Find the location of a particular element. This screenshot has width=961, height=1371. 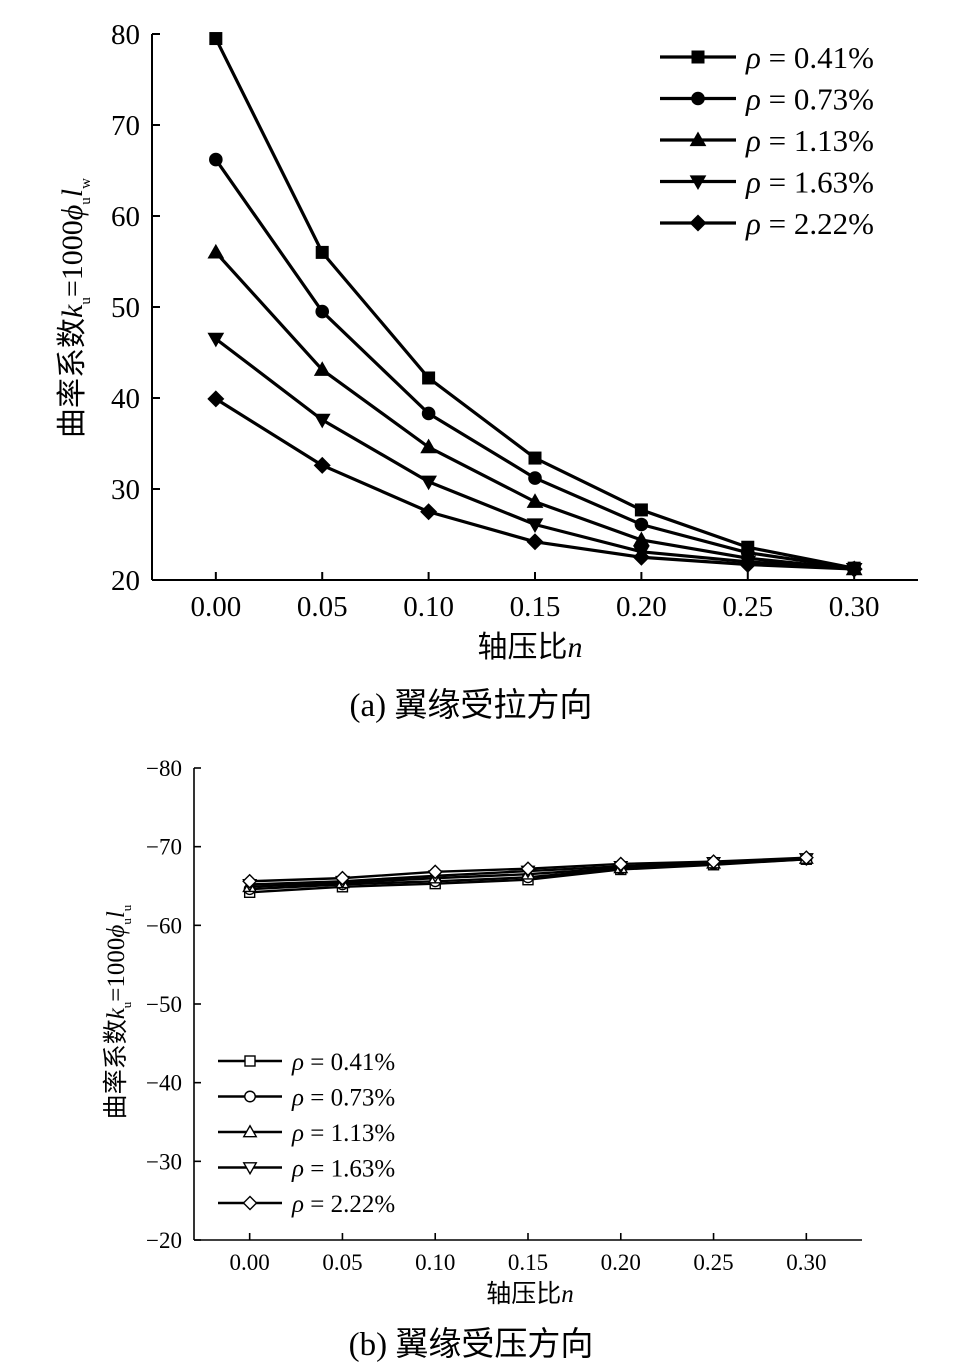

chart-b-legend-text: = 2.22% is located at coordinates (349, 1204).